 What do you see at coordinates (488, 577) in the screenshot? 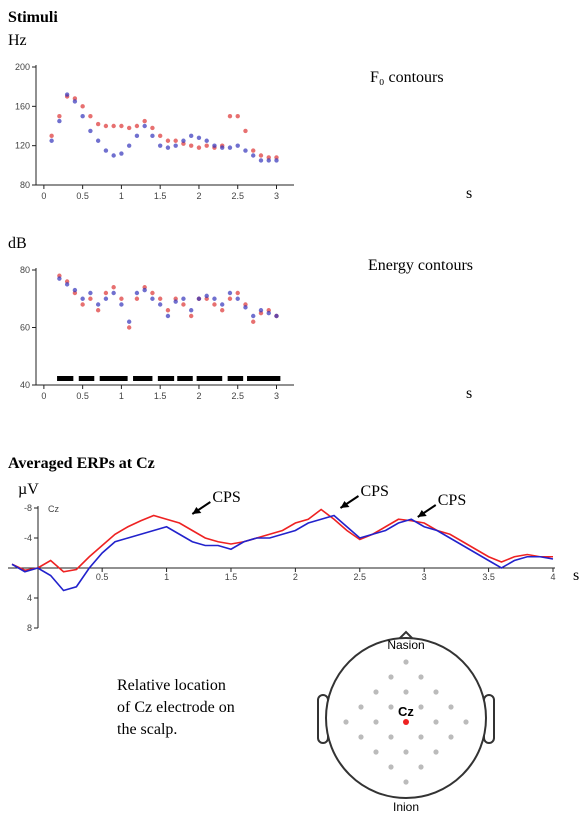
I see `x-tick-label: 3.5` at bounding box center [488, 577].